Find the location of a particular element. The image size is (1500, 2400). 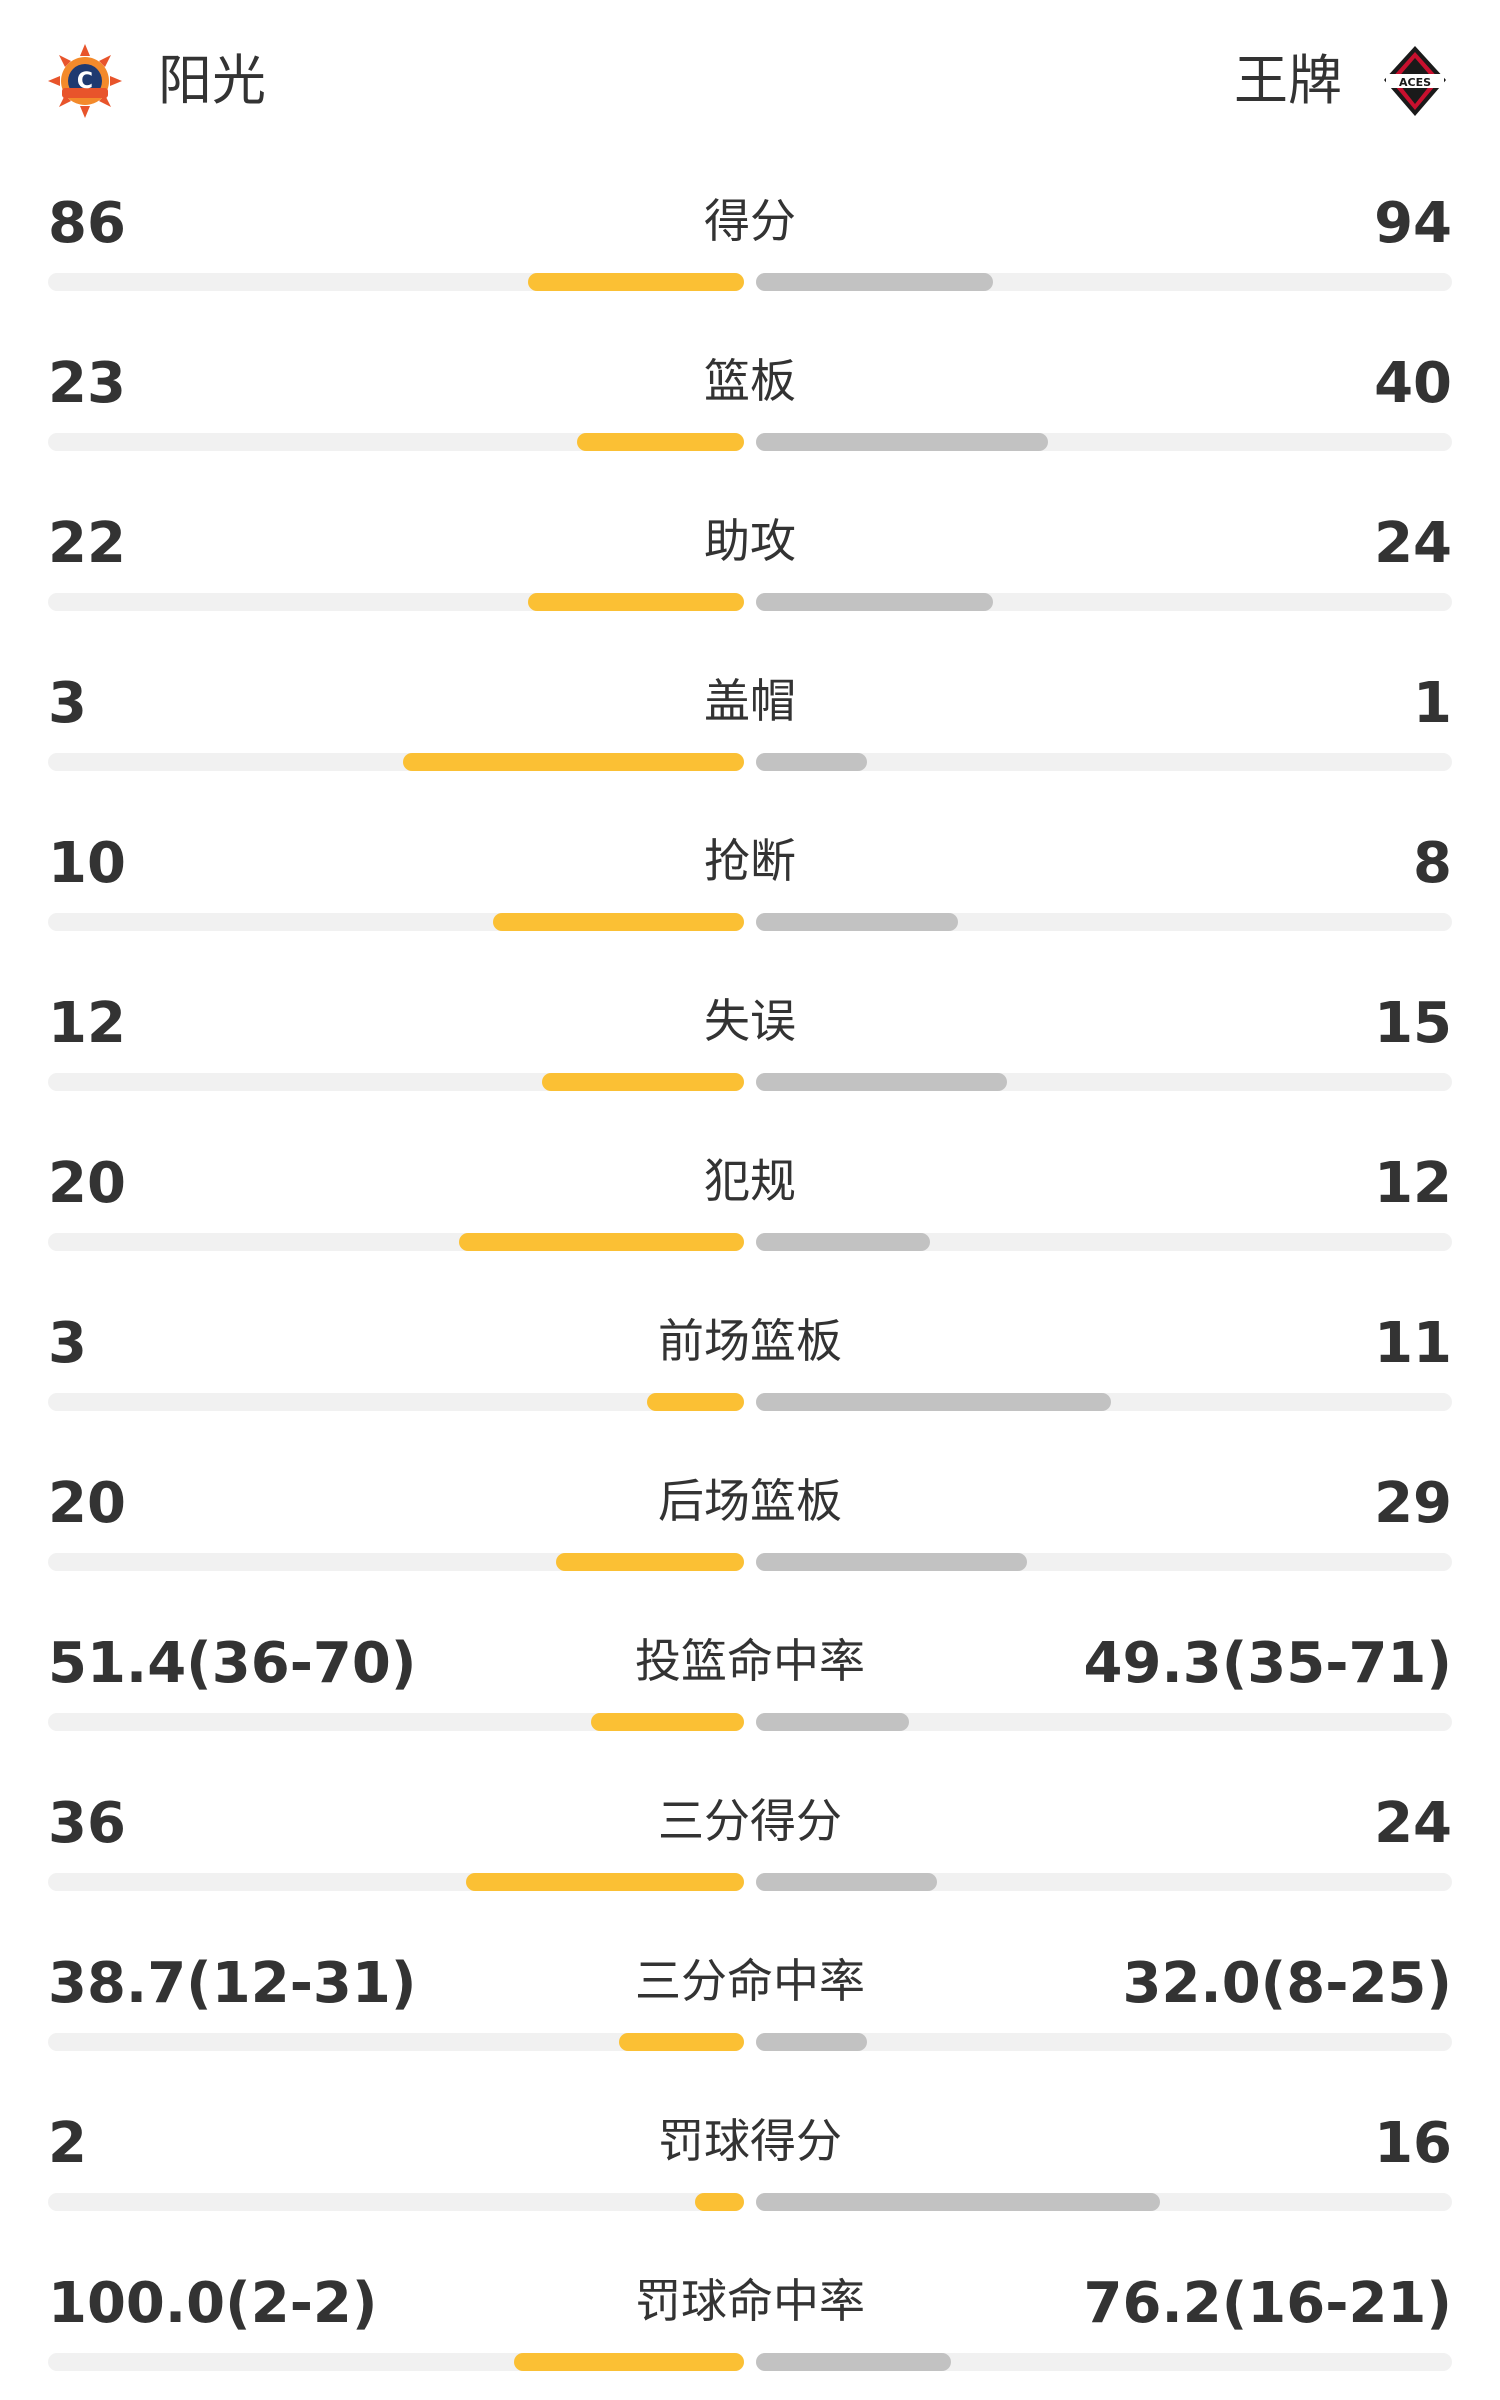

away-stat-value: 29 is located at coordinates (1413, 1503).